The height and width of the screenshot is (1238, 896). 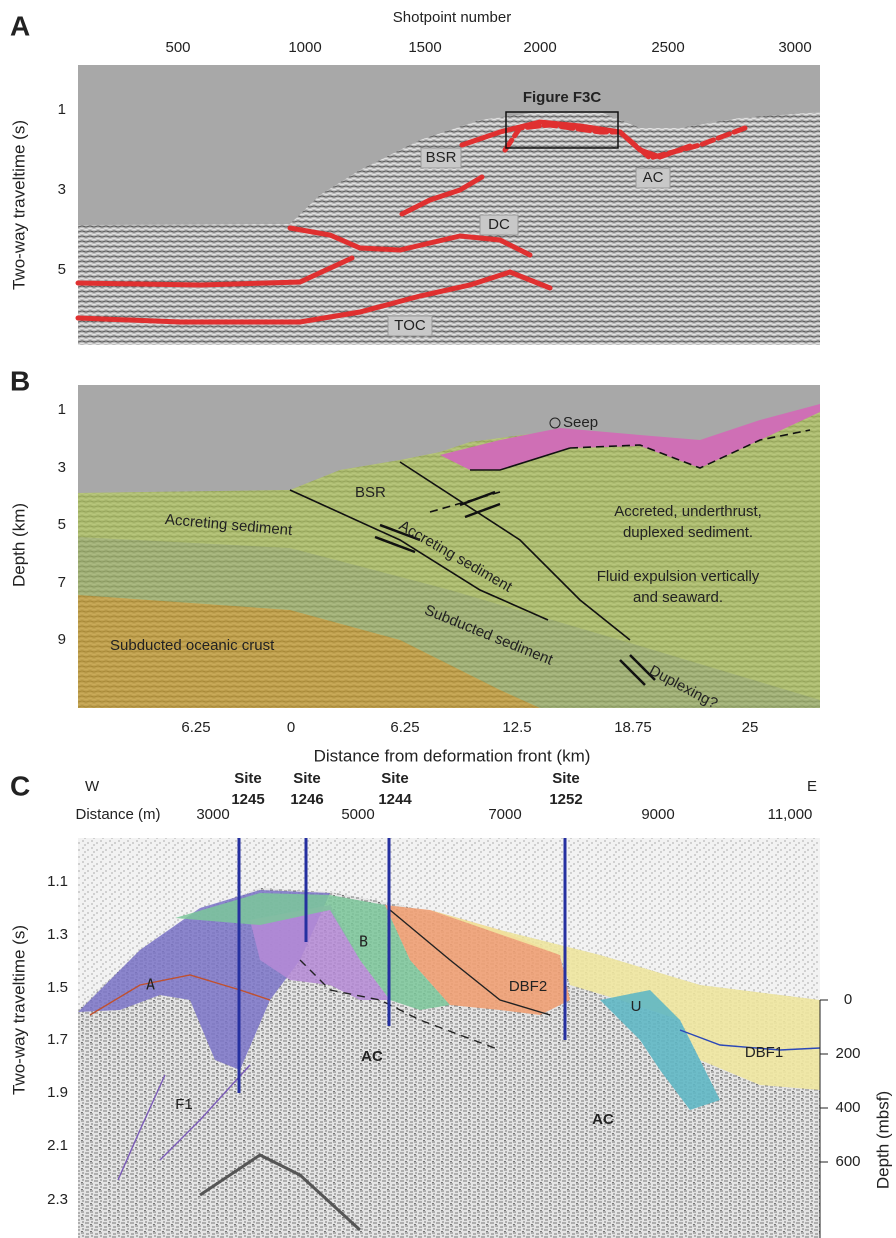 I want to click on y-tick-label: 9, so click(x=62, y=639).